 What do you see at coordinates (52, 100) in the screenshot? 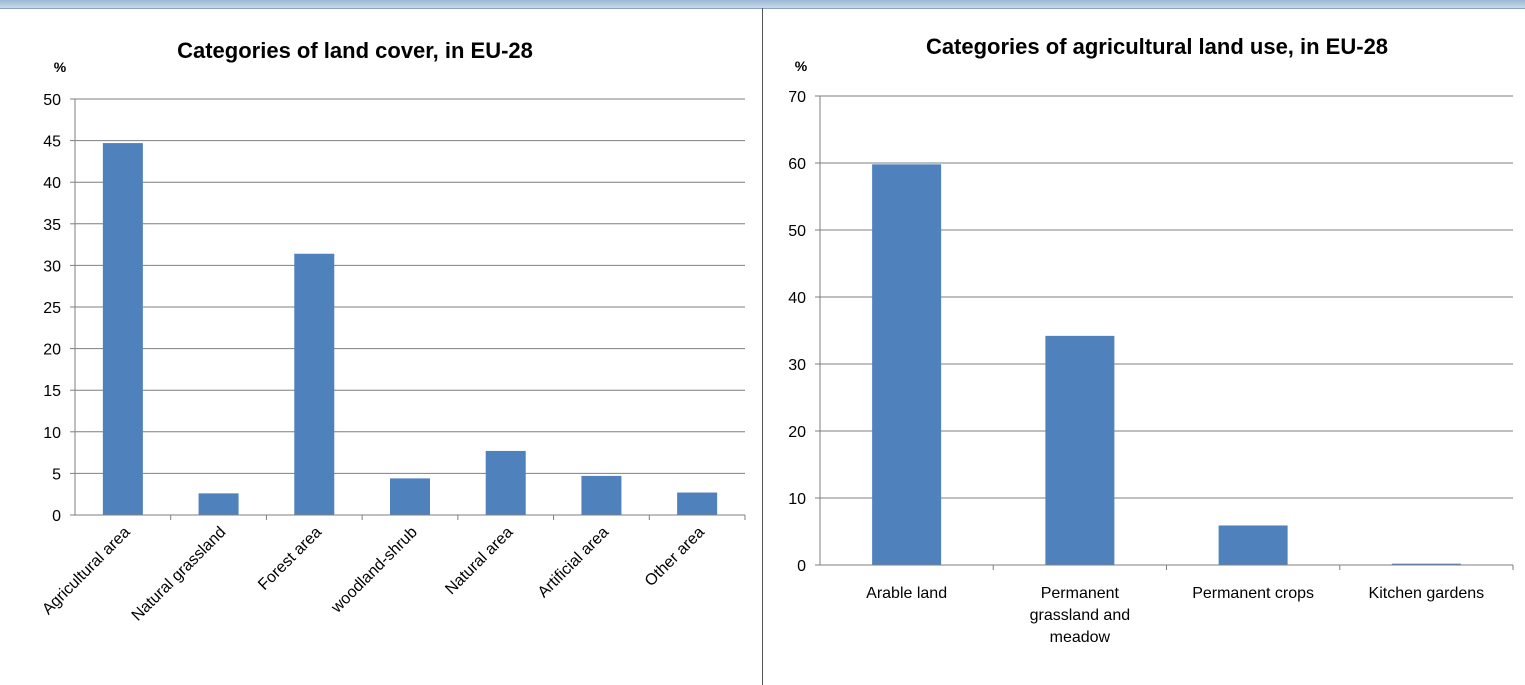
I see `land-cover-y-tick-label: 50` at bounding box center [52, 100].